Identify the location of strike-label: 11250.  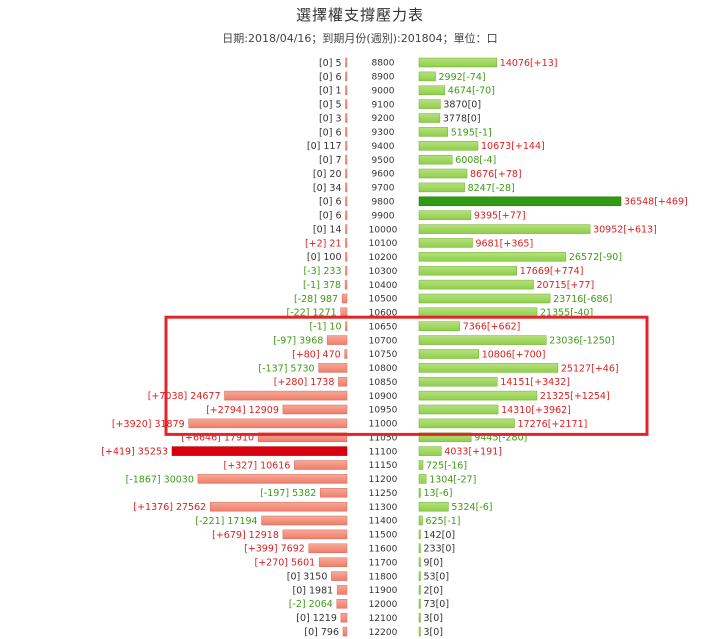
(383, 494).